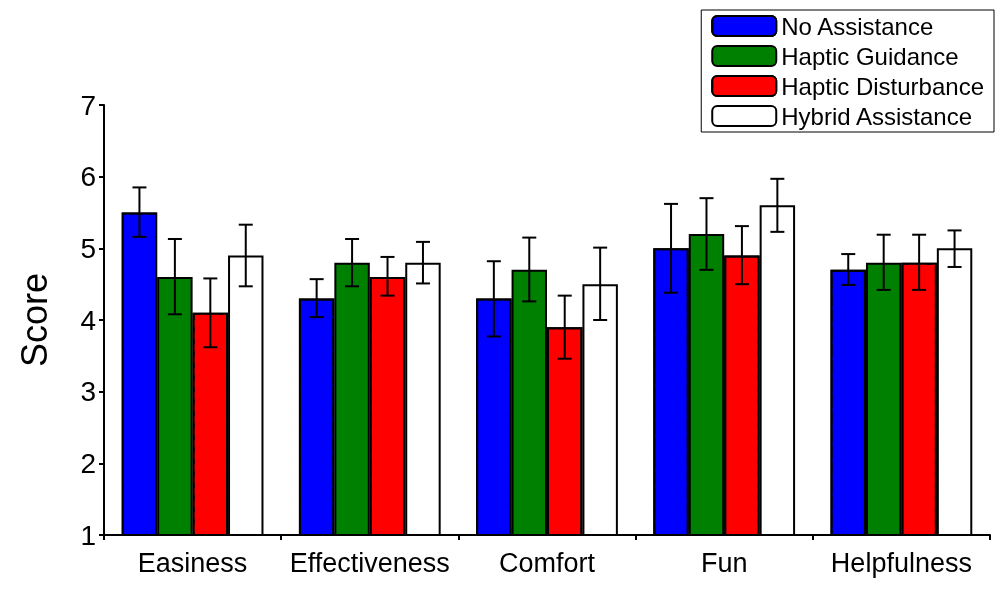 The width and height of the screenshot is (1004, 595). Describe the element at coordinates (88, 463) in the screenshot. I see `y-tick-label: 2` at that location.